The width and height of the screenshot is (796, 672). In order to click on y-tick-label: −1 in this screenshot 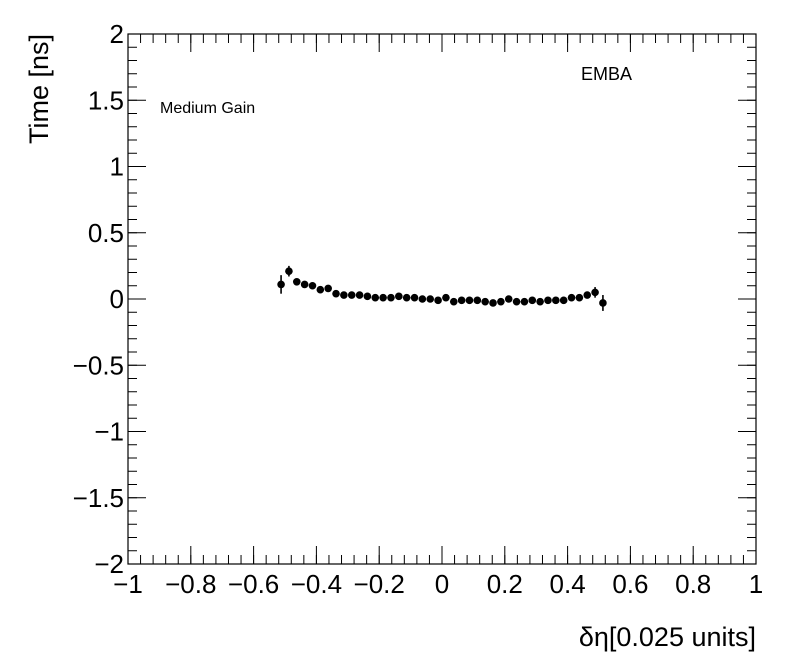, I will do `click(109, 432)`.